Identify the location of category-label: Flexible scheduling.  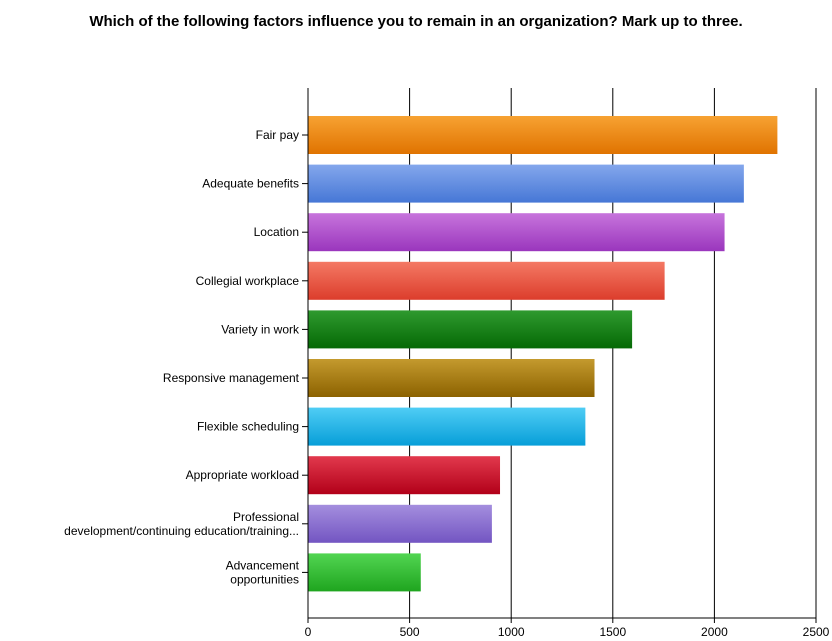
(248, 427).